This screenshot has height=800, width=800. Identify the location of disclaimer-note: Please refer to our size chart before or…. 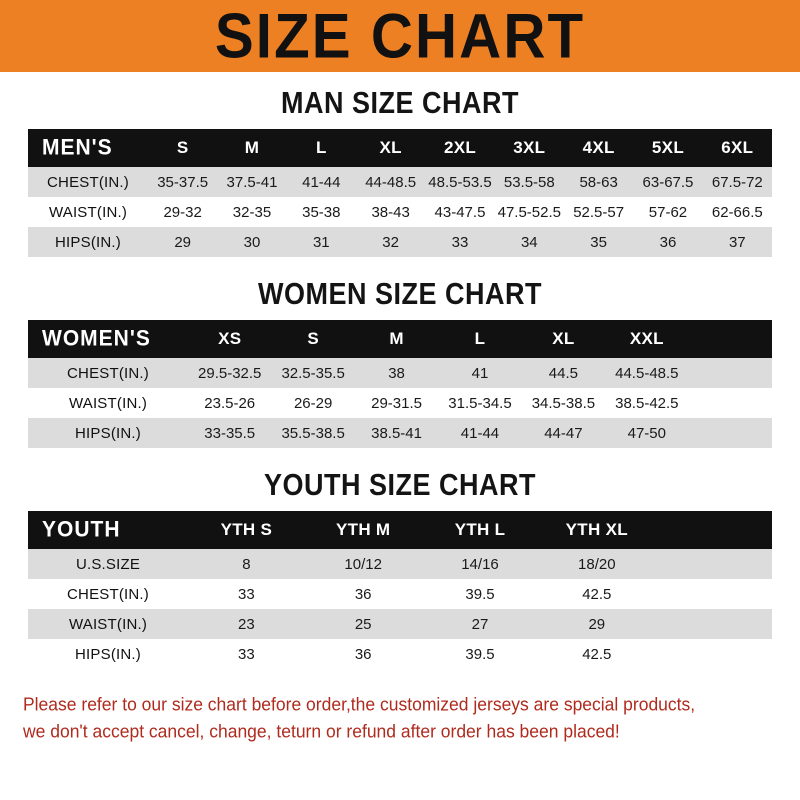
(400, 718).